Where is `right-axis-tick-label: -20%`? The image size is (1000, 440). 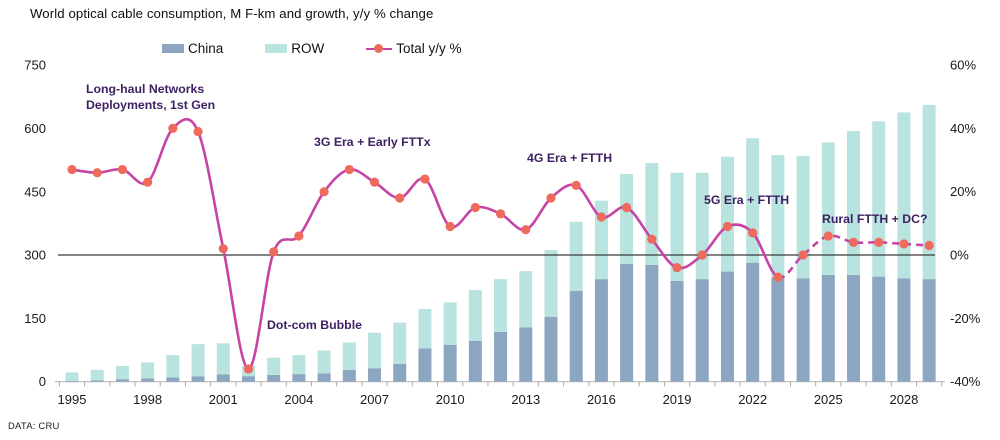 right-axis-tick-label: -20% is located at coordinates (965, 318).